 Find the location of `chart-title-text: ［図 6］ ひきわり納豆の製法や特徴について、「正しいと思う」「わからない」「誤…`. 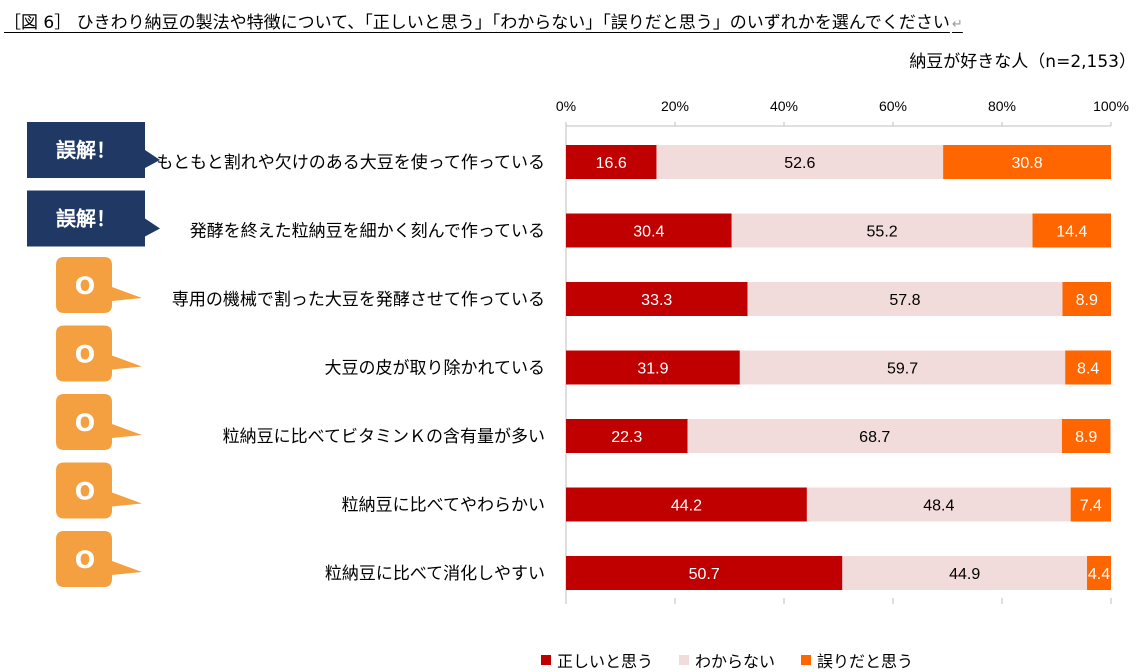

chart-title-text: ［図 6］ ひきわり納豆の製法や特徴について、「正しいと思う」「わからない」「誤… is located at coordinates (477, 23).